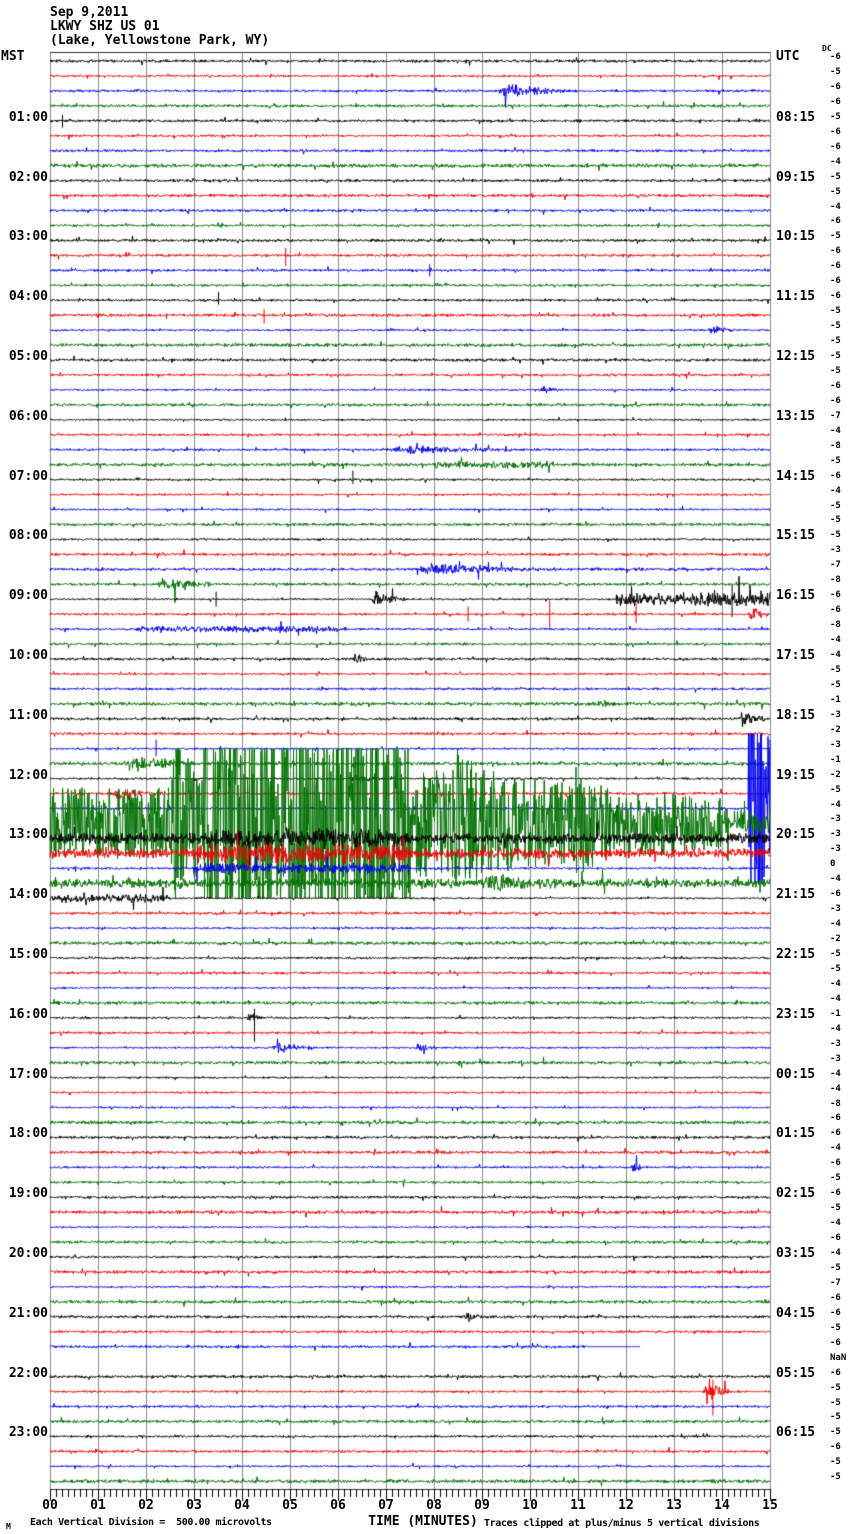 The height and width of the screenshot is (1534, 850). What do you see at coordinates (28, 177) in the screenshot?
I see `mst-hour-label: 02:00` at bounding box center [28, 177].